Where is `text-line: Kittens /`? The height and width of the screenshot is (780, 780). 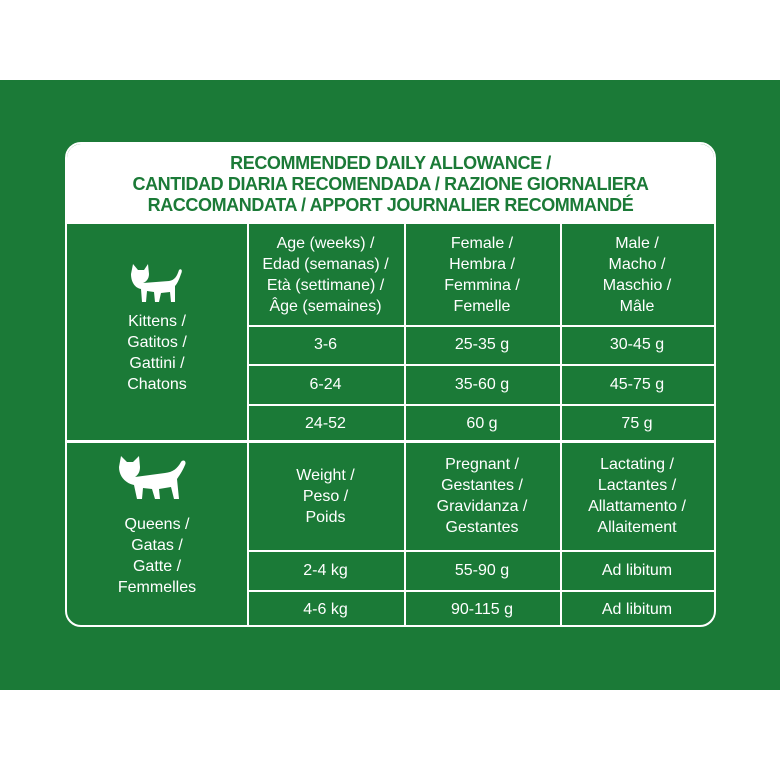
text-line: Kittens / is located at coordinates (157, 321).